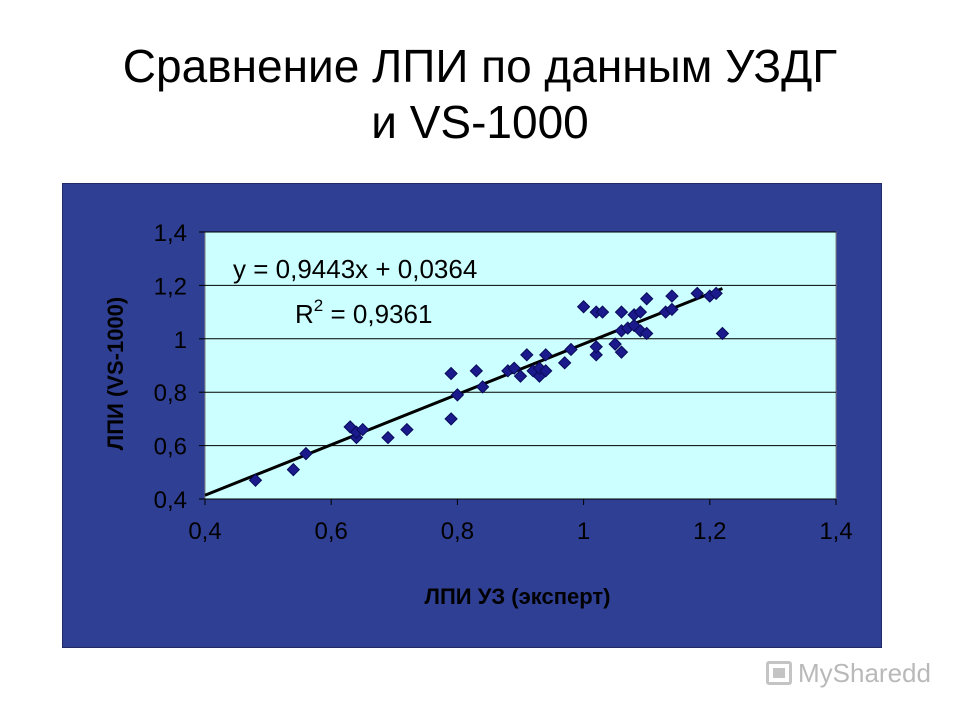 The image size is (960, 720). Describe the element at coordinates (318, 305) in the screenshot. I see `r-squared-superscript: 2` at that location.